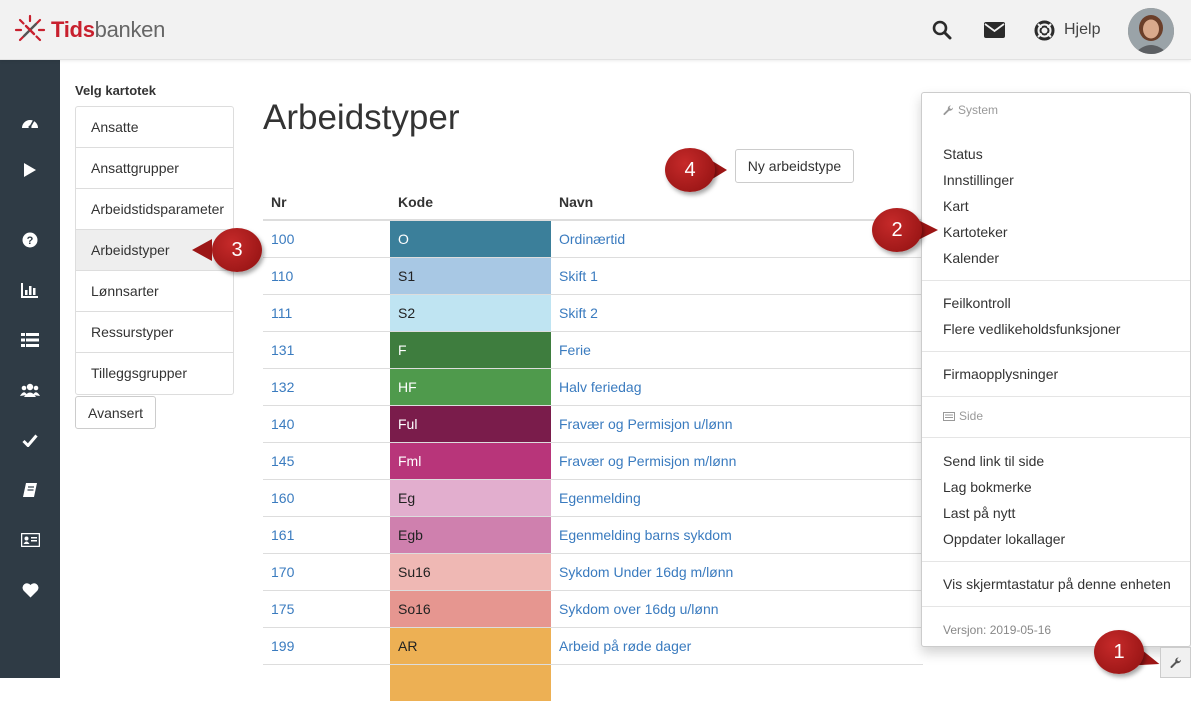  What do you see at coordinates (326, 312) in the screenshot?
I see `cell-nr: 111` at bounding box center [326, 312].